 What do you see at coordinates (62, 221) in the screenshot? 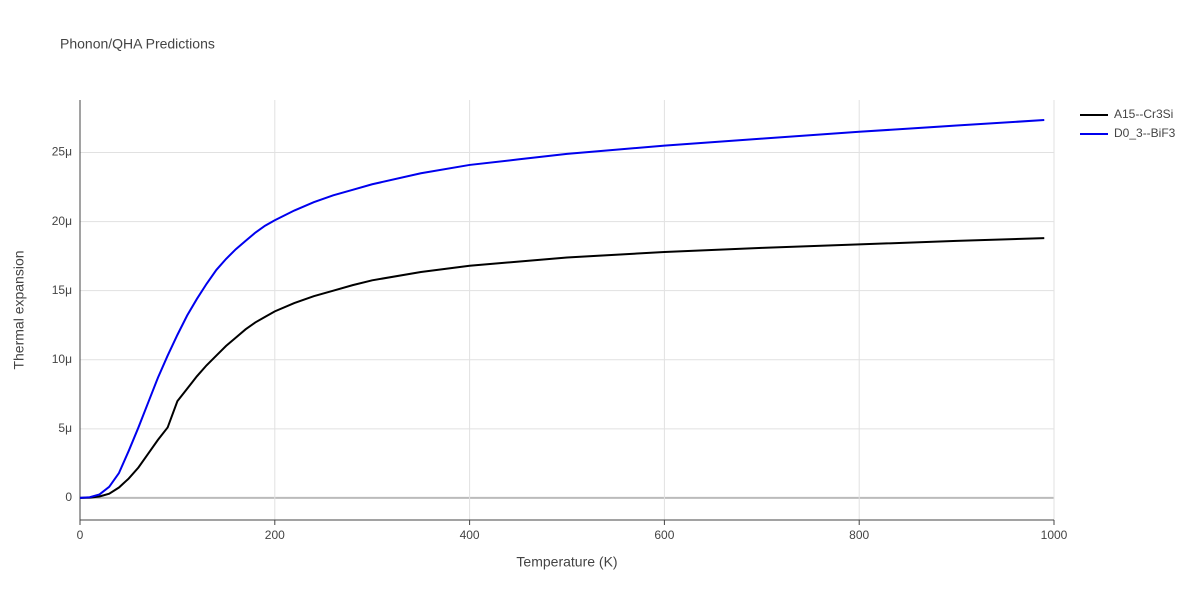
I see `y-tick-label: 20μ` at bounding box center [62, 221].